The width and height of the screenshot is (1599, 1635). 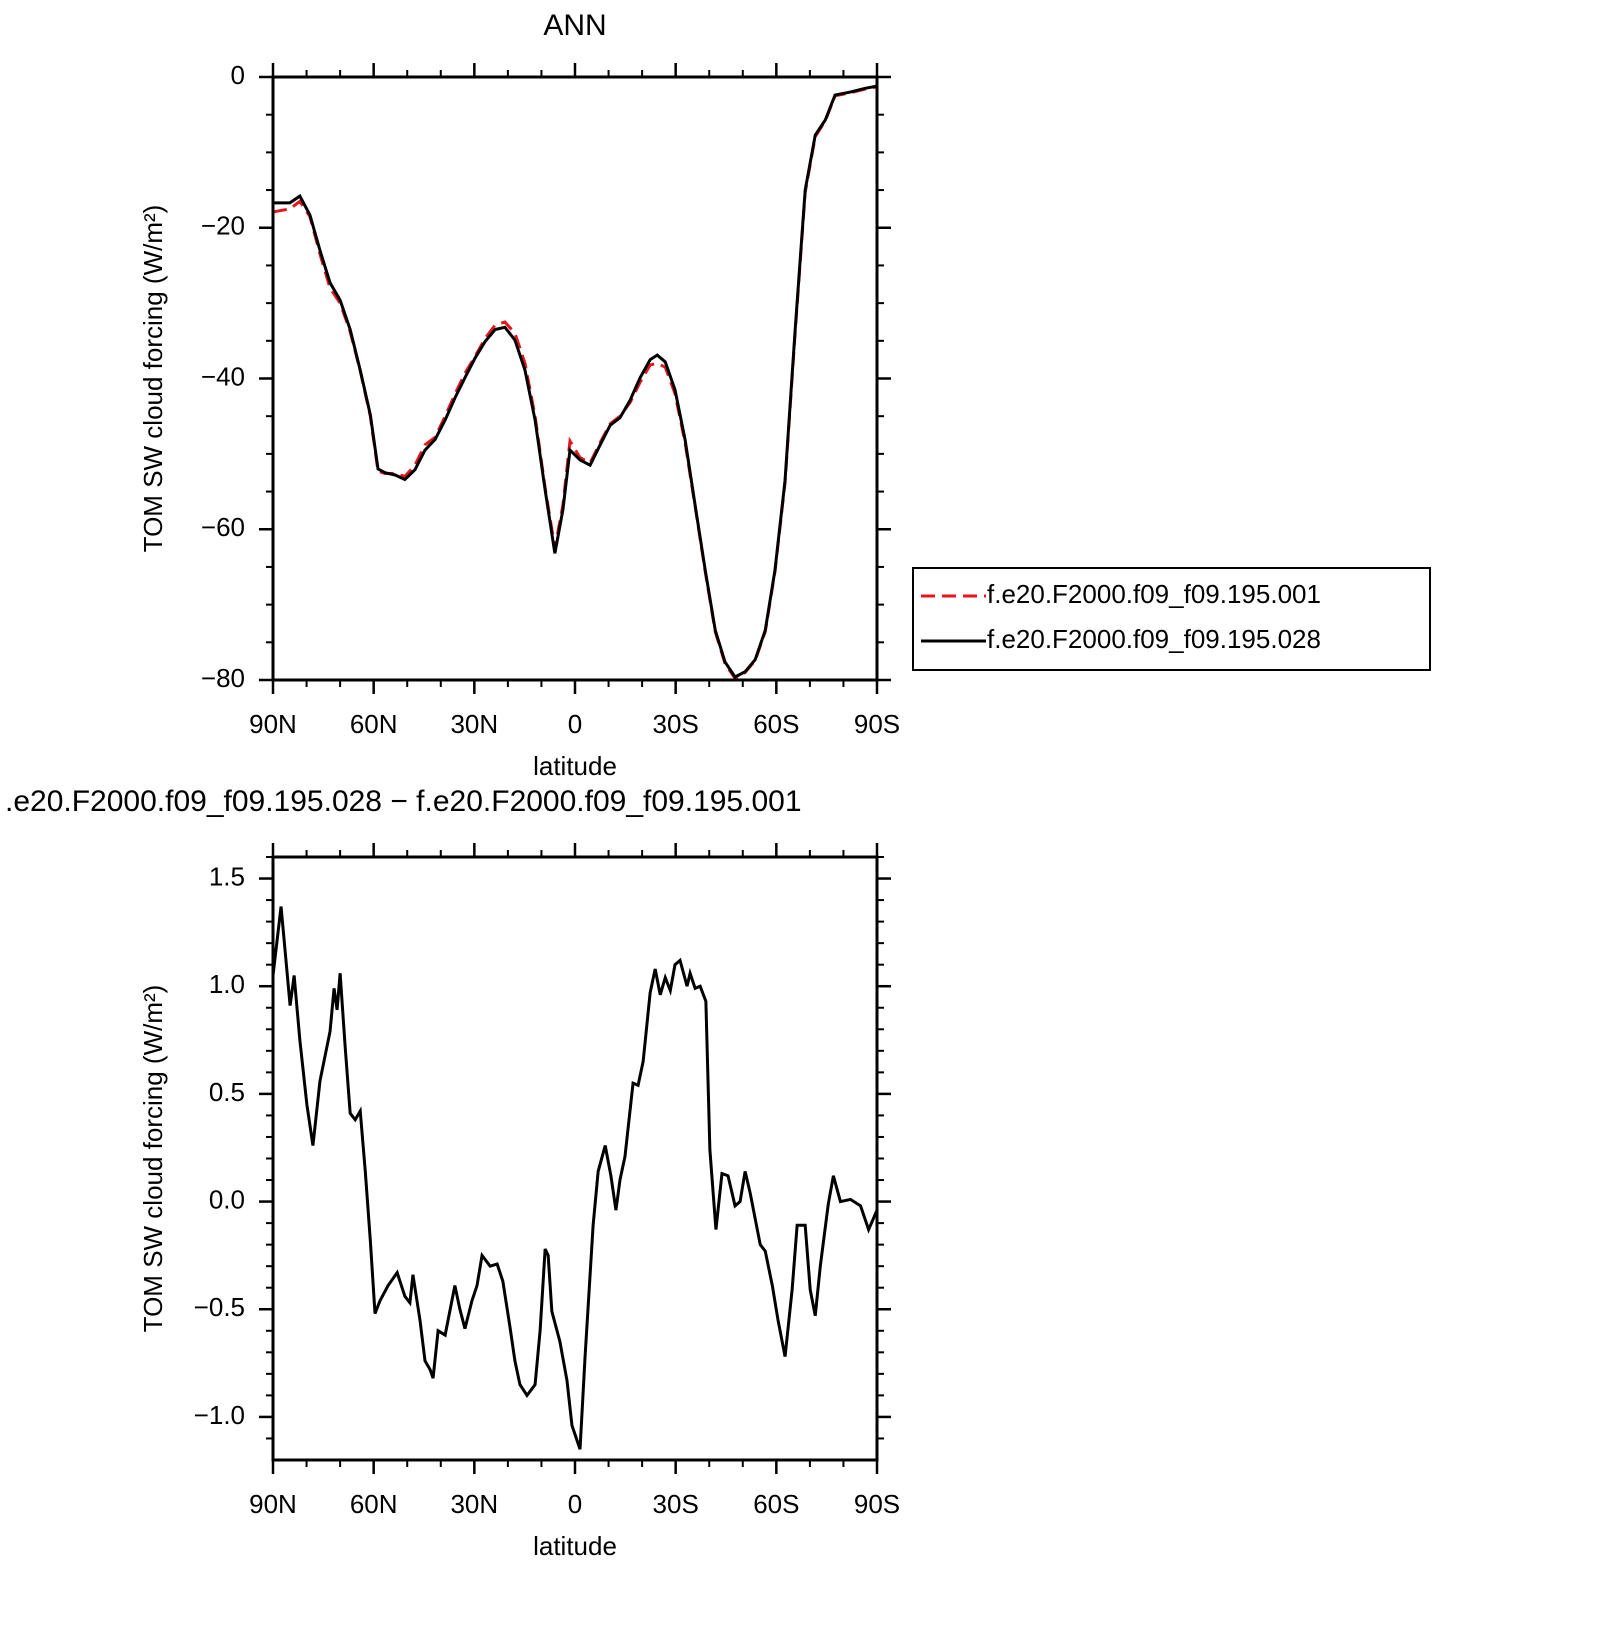 I want to click on y-tick-label: 1.5, so click(x=227, y=876).